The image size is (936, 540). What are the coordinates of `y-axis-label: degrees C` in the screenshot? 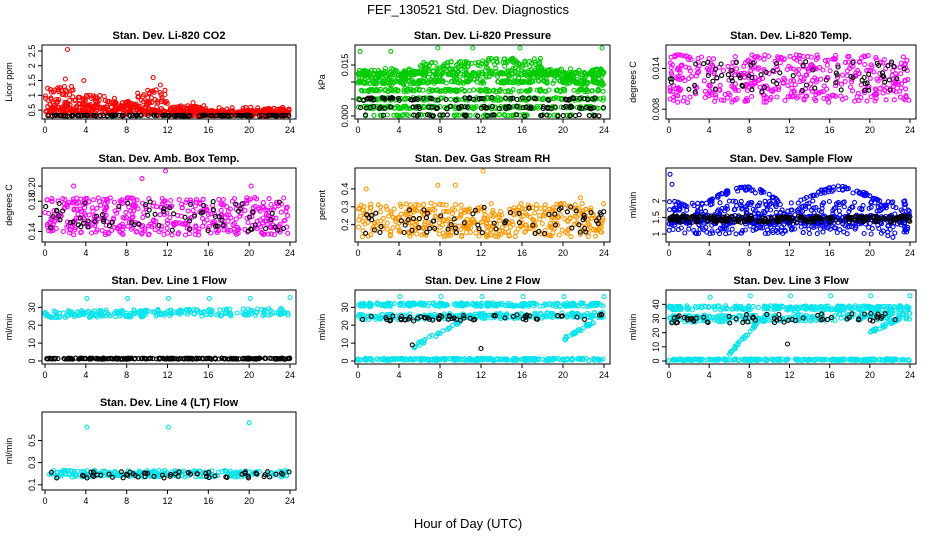 It's located at (9, 205).